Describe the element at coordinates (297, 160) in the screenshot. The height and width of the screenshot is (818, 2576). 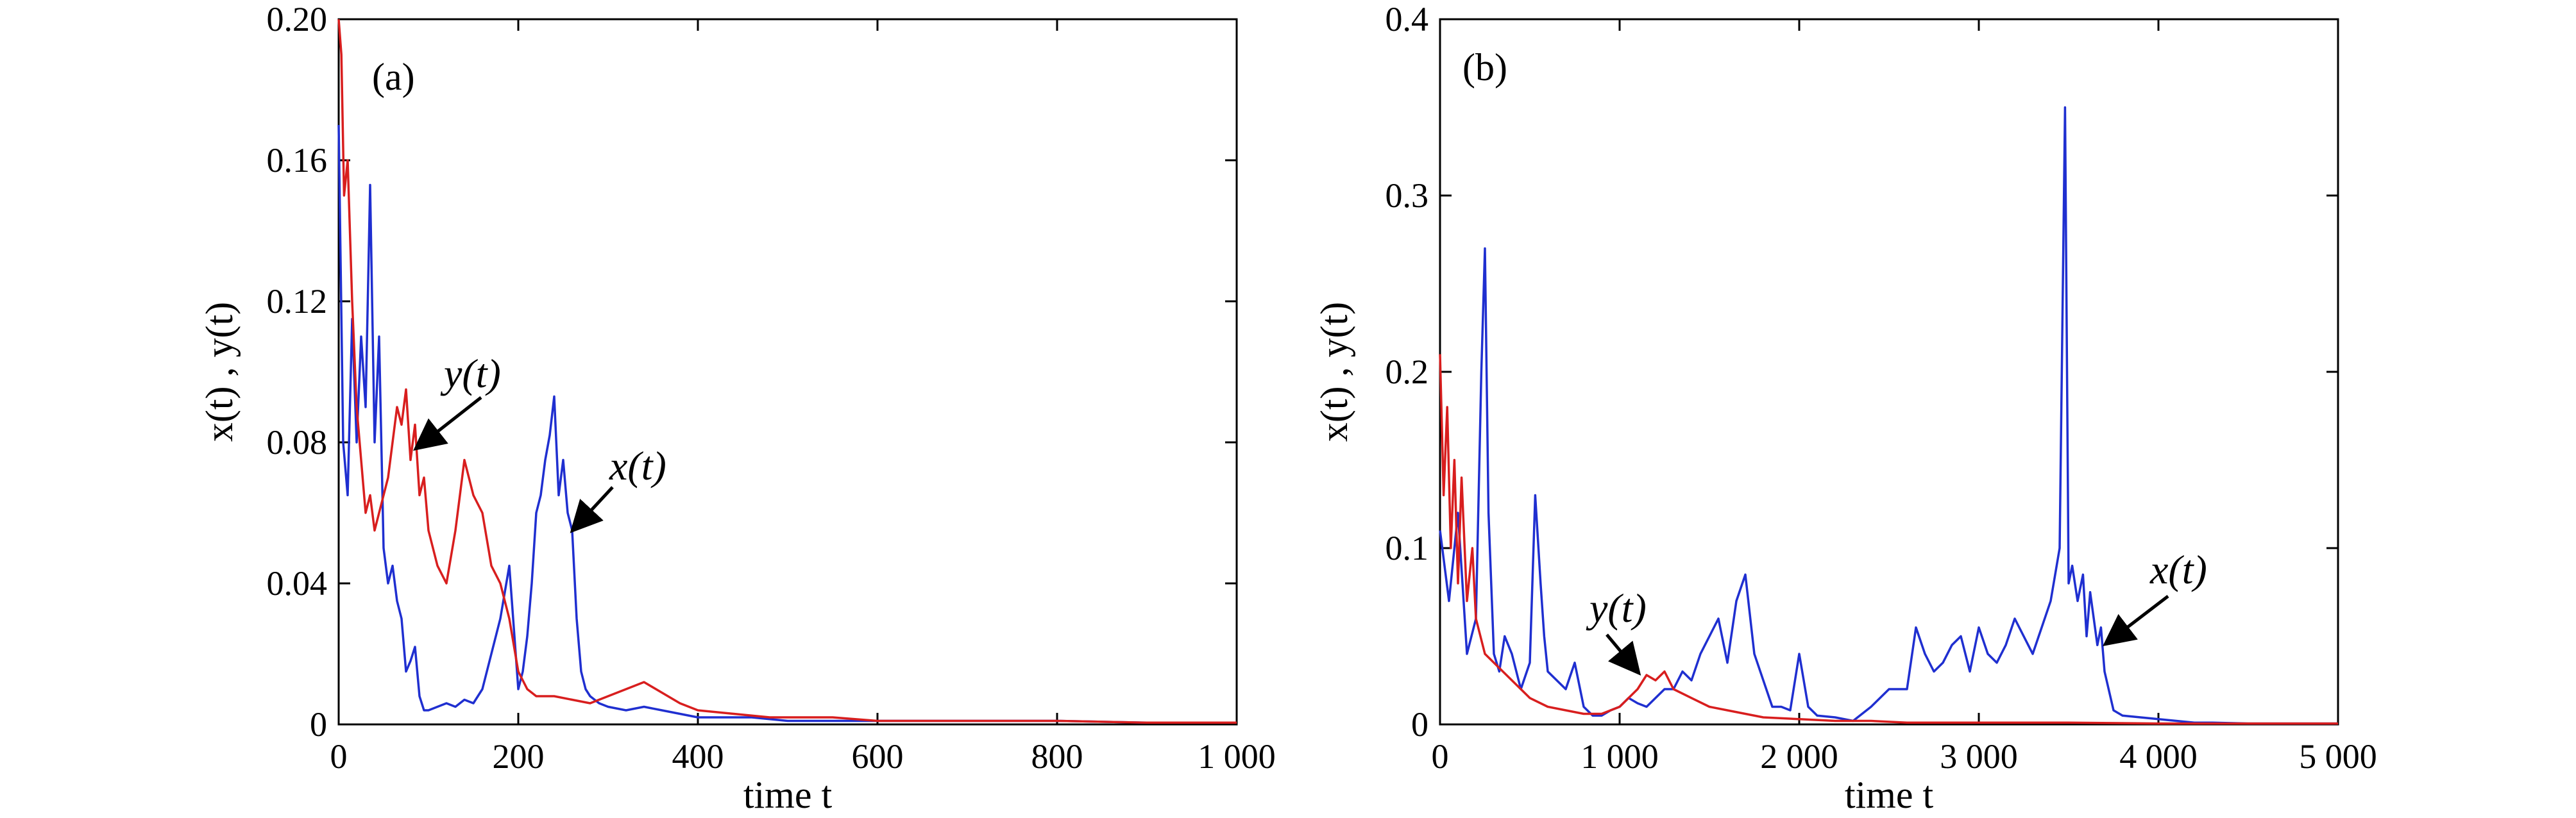
I see `y-tick-label: 0.16` at that location.